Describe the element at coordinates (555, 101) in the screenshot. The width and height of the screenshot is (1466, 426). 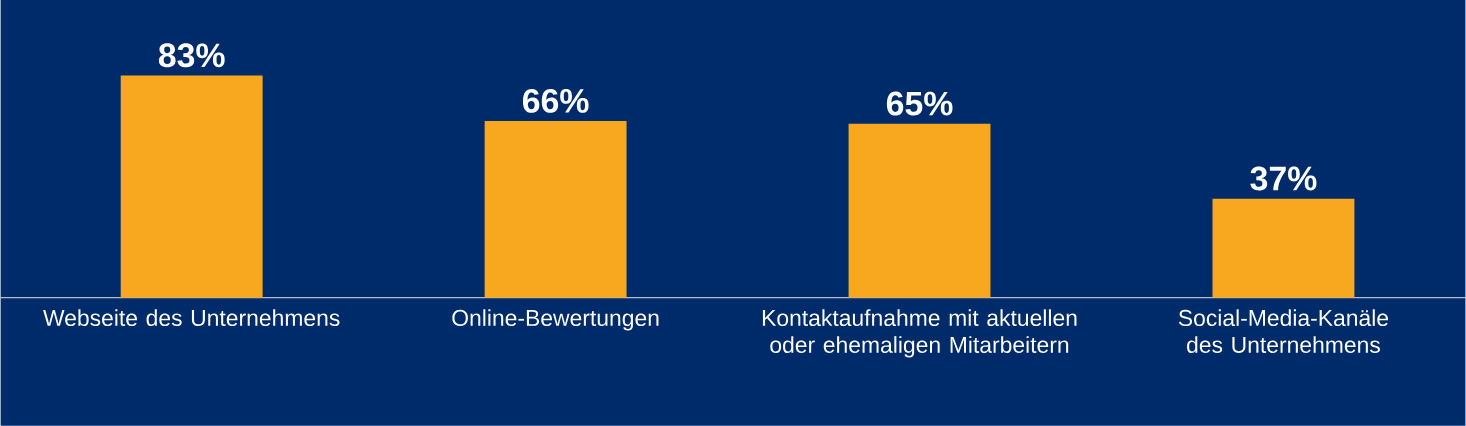
I see `data-label: 66%` at that location.